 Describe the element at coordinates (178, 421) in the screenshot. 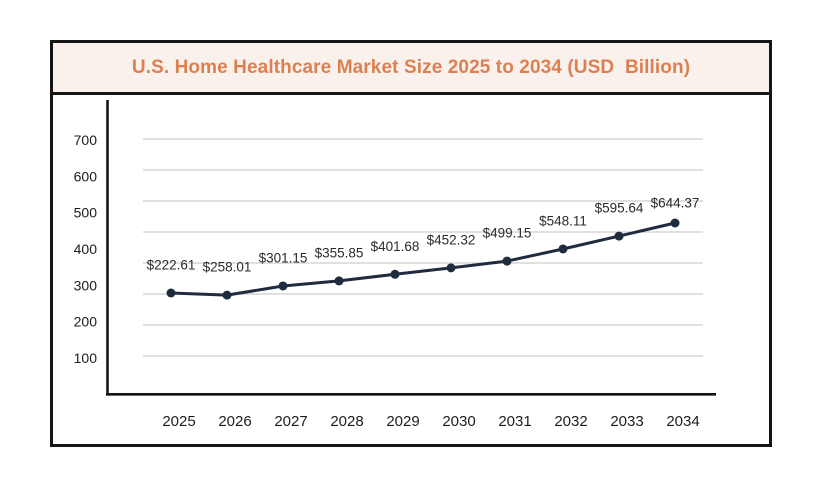

I see `x-axis-tick-label: 2025` at that location.